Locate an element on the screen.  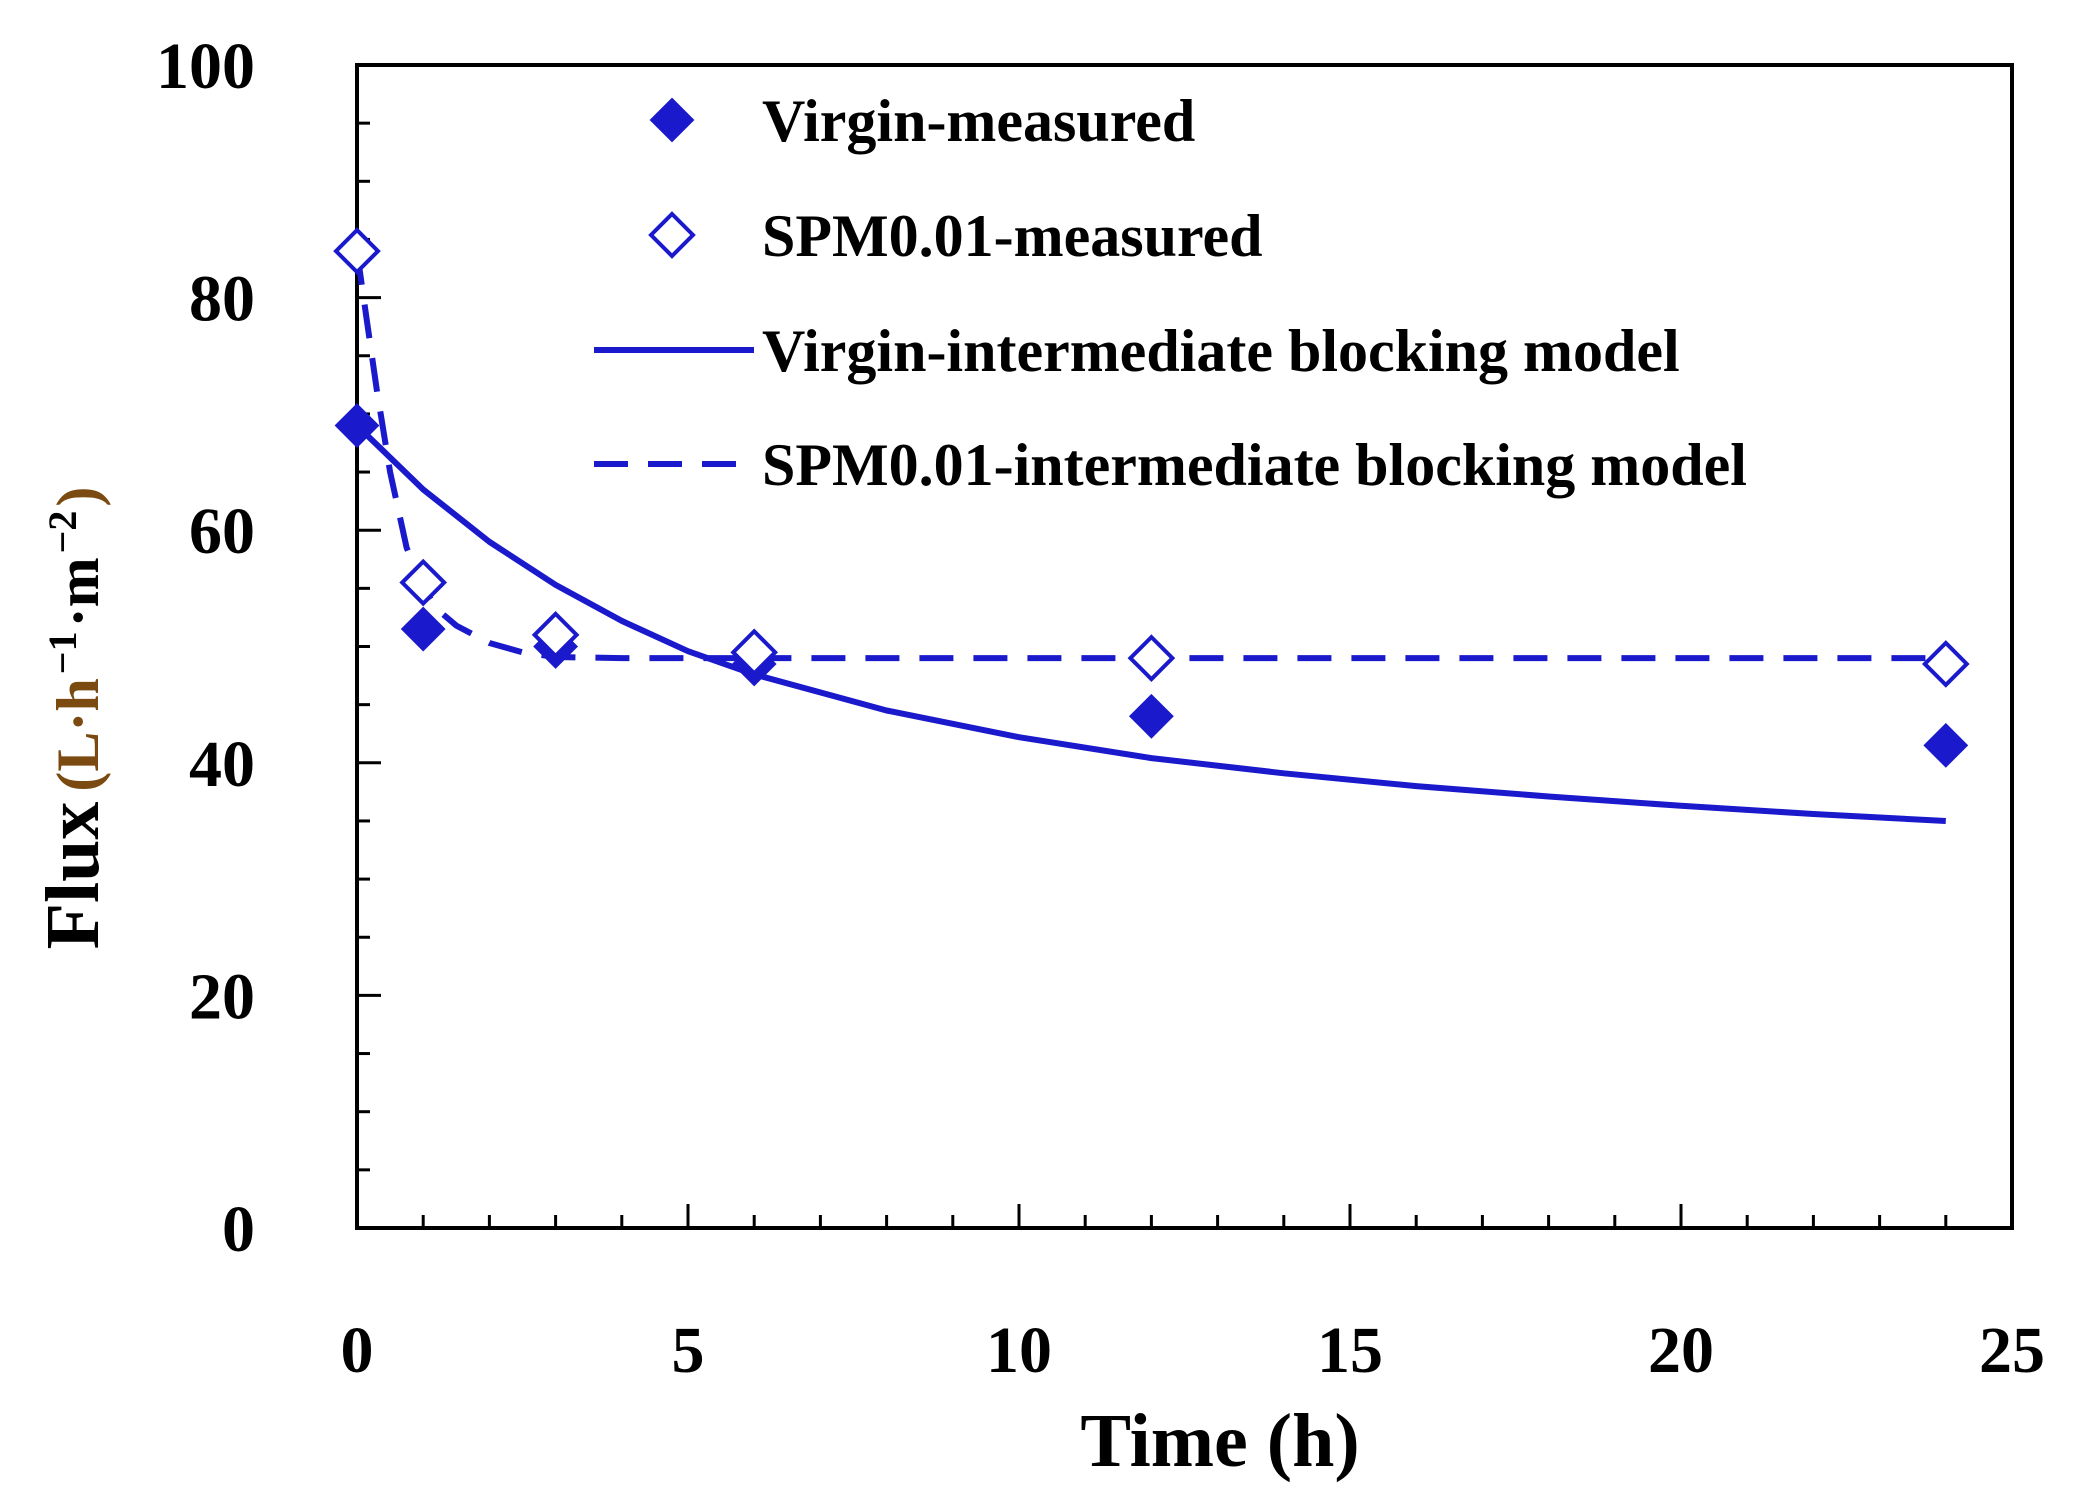
legend-label: Virgin-intermediate blocking model is located at coordinates (1221, 351).